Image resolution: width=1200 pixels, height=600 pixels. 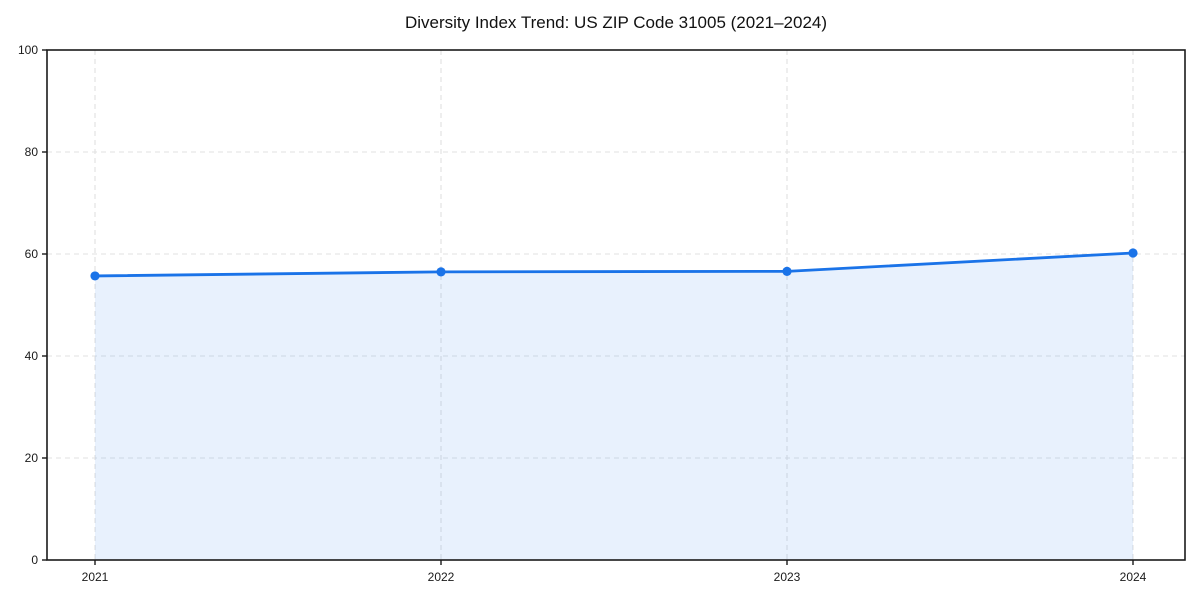 What do you see at coordinates (1133, 577) in the screenshot?
I see `x-axis-tick-label: 2024` at bounding box center [1133, 577].